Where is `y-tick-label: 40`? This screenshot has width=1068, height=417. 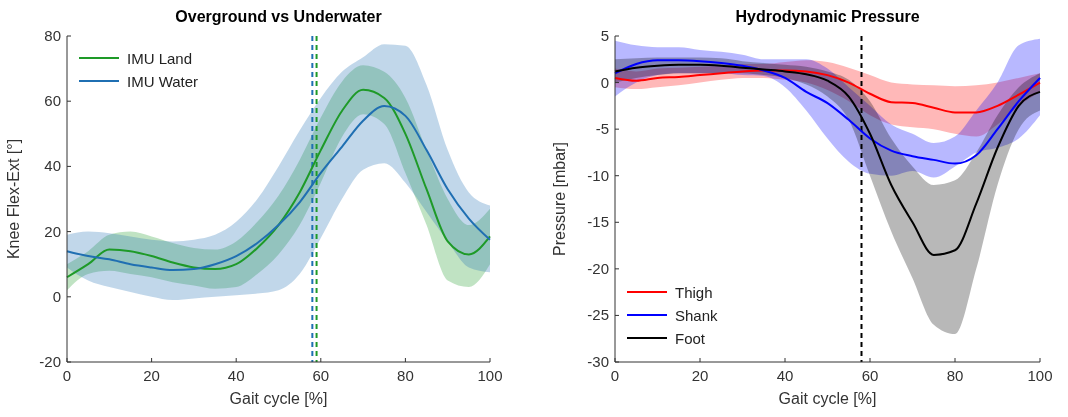
y-tick-label: 40 is located at coordinates (52, 166).